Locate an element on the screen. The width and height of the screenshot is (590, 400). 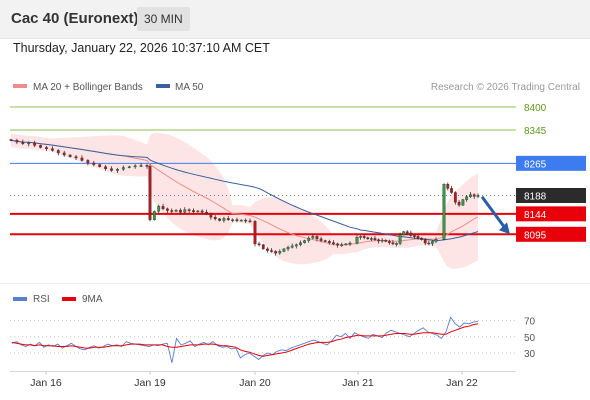
rsi-level-label-70: 70 is located at coordinates (530, 322).